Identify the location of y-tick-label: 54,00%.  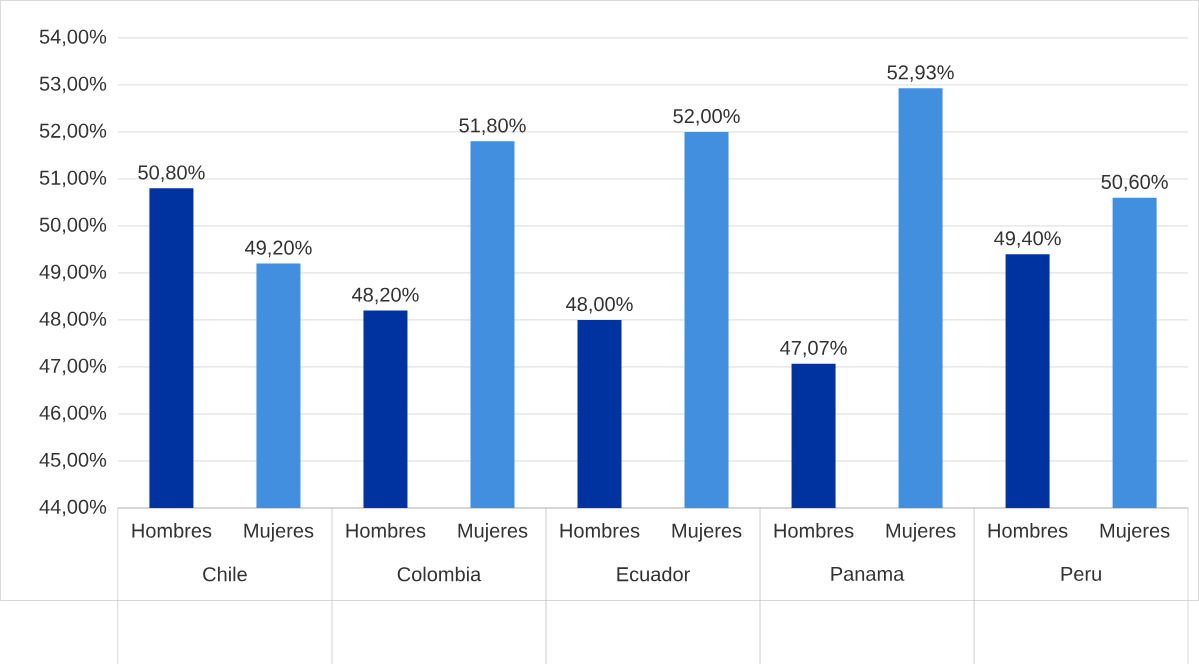
(73, 37).